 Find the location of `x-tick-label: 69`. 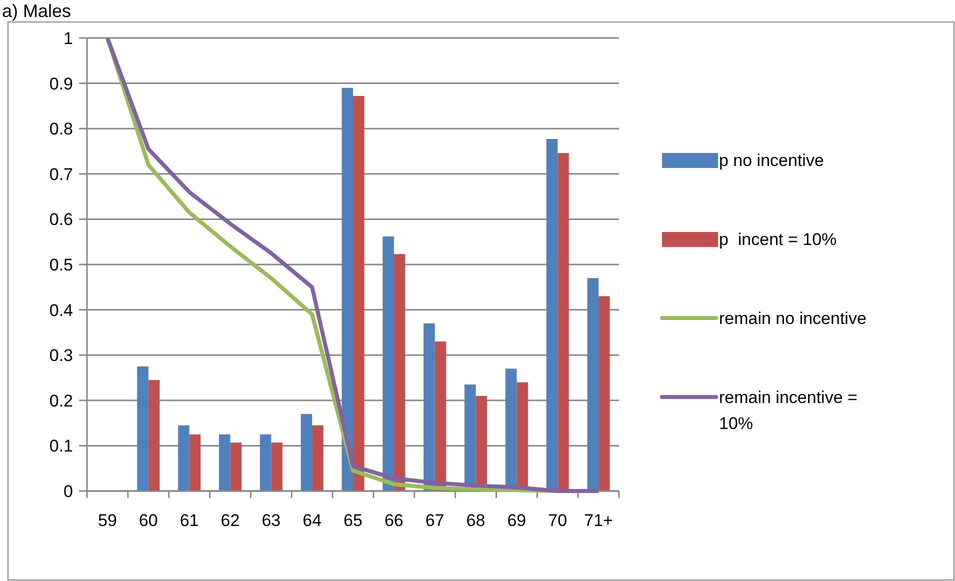

x-tick-label: 69 is located at coordinates (516, 520).